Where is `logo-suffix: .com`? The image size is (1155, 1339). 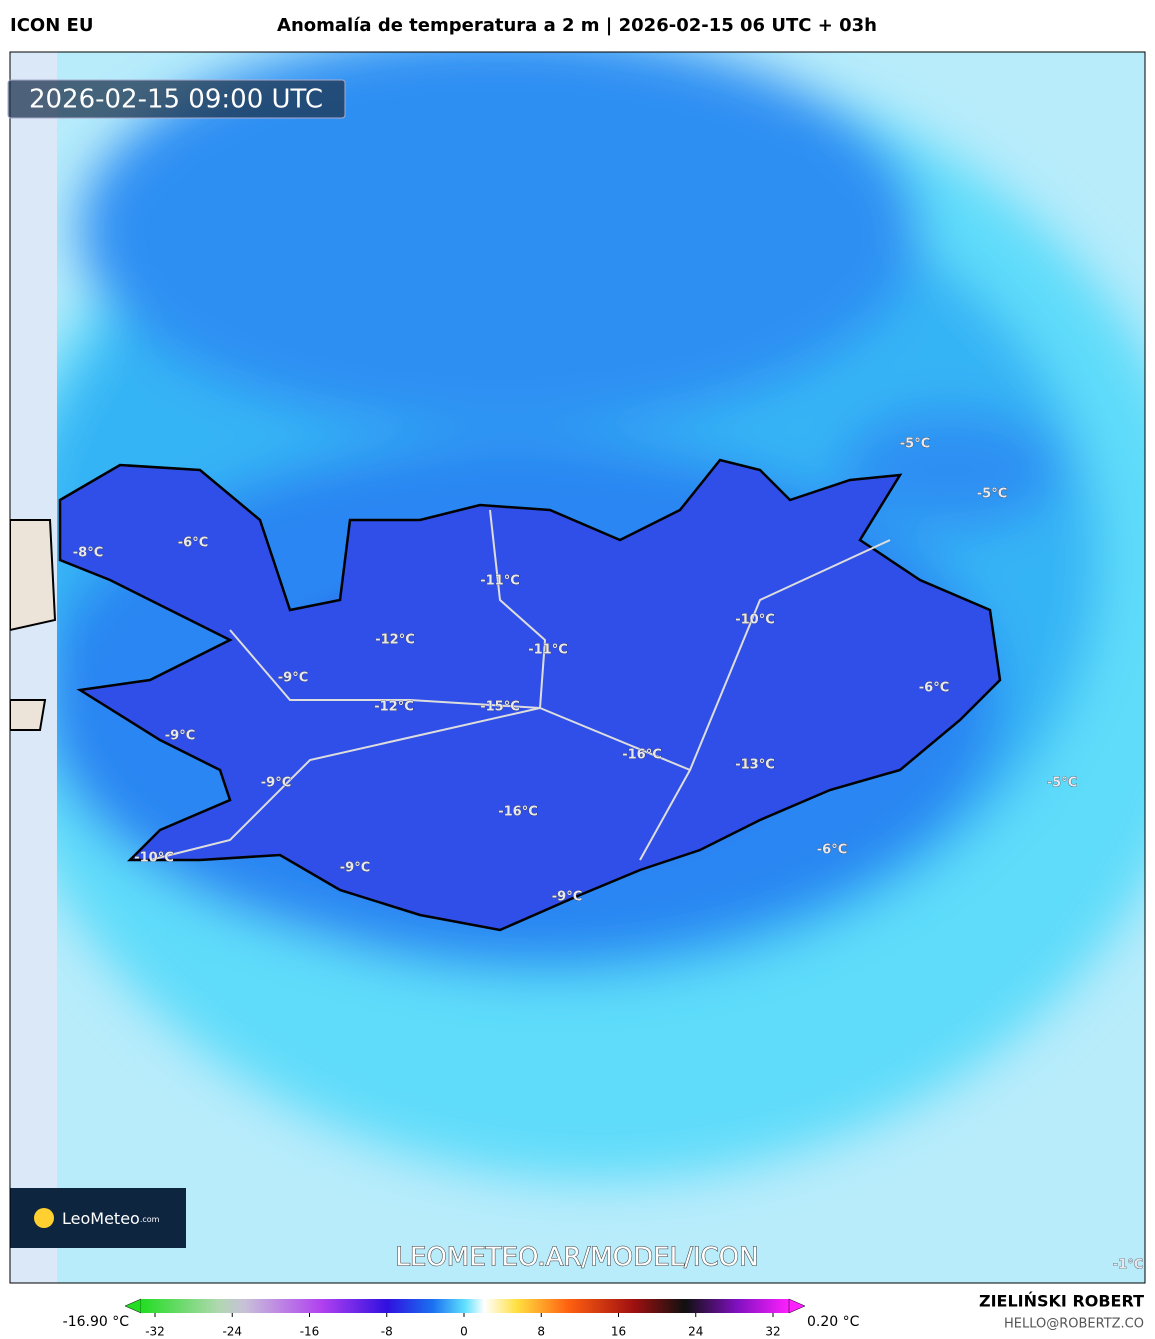
logo-suffix: .com is located at coordinates (150, 1219).